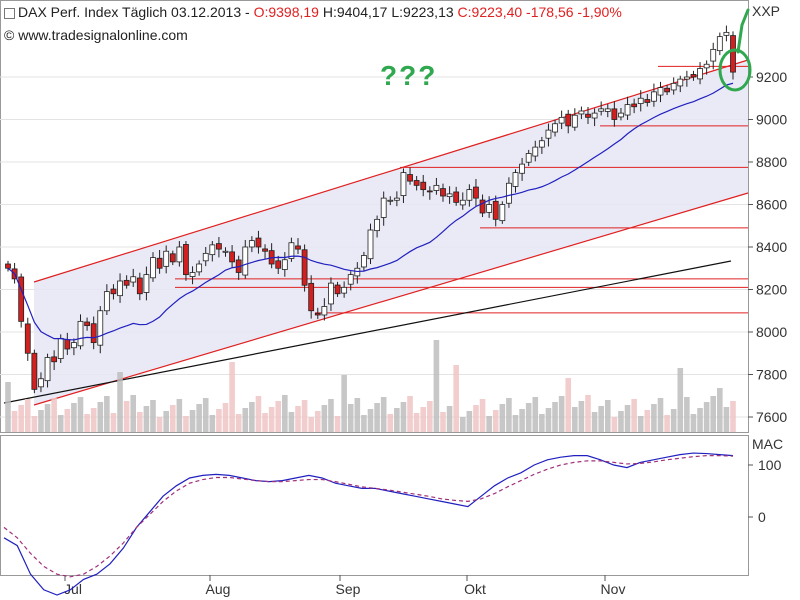 The width and height of the screenshot is (800, 600). I want to click on header-close: C:9223,40 -178,56 -1,90%, so click(539, 12).